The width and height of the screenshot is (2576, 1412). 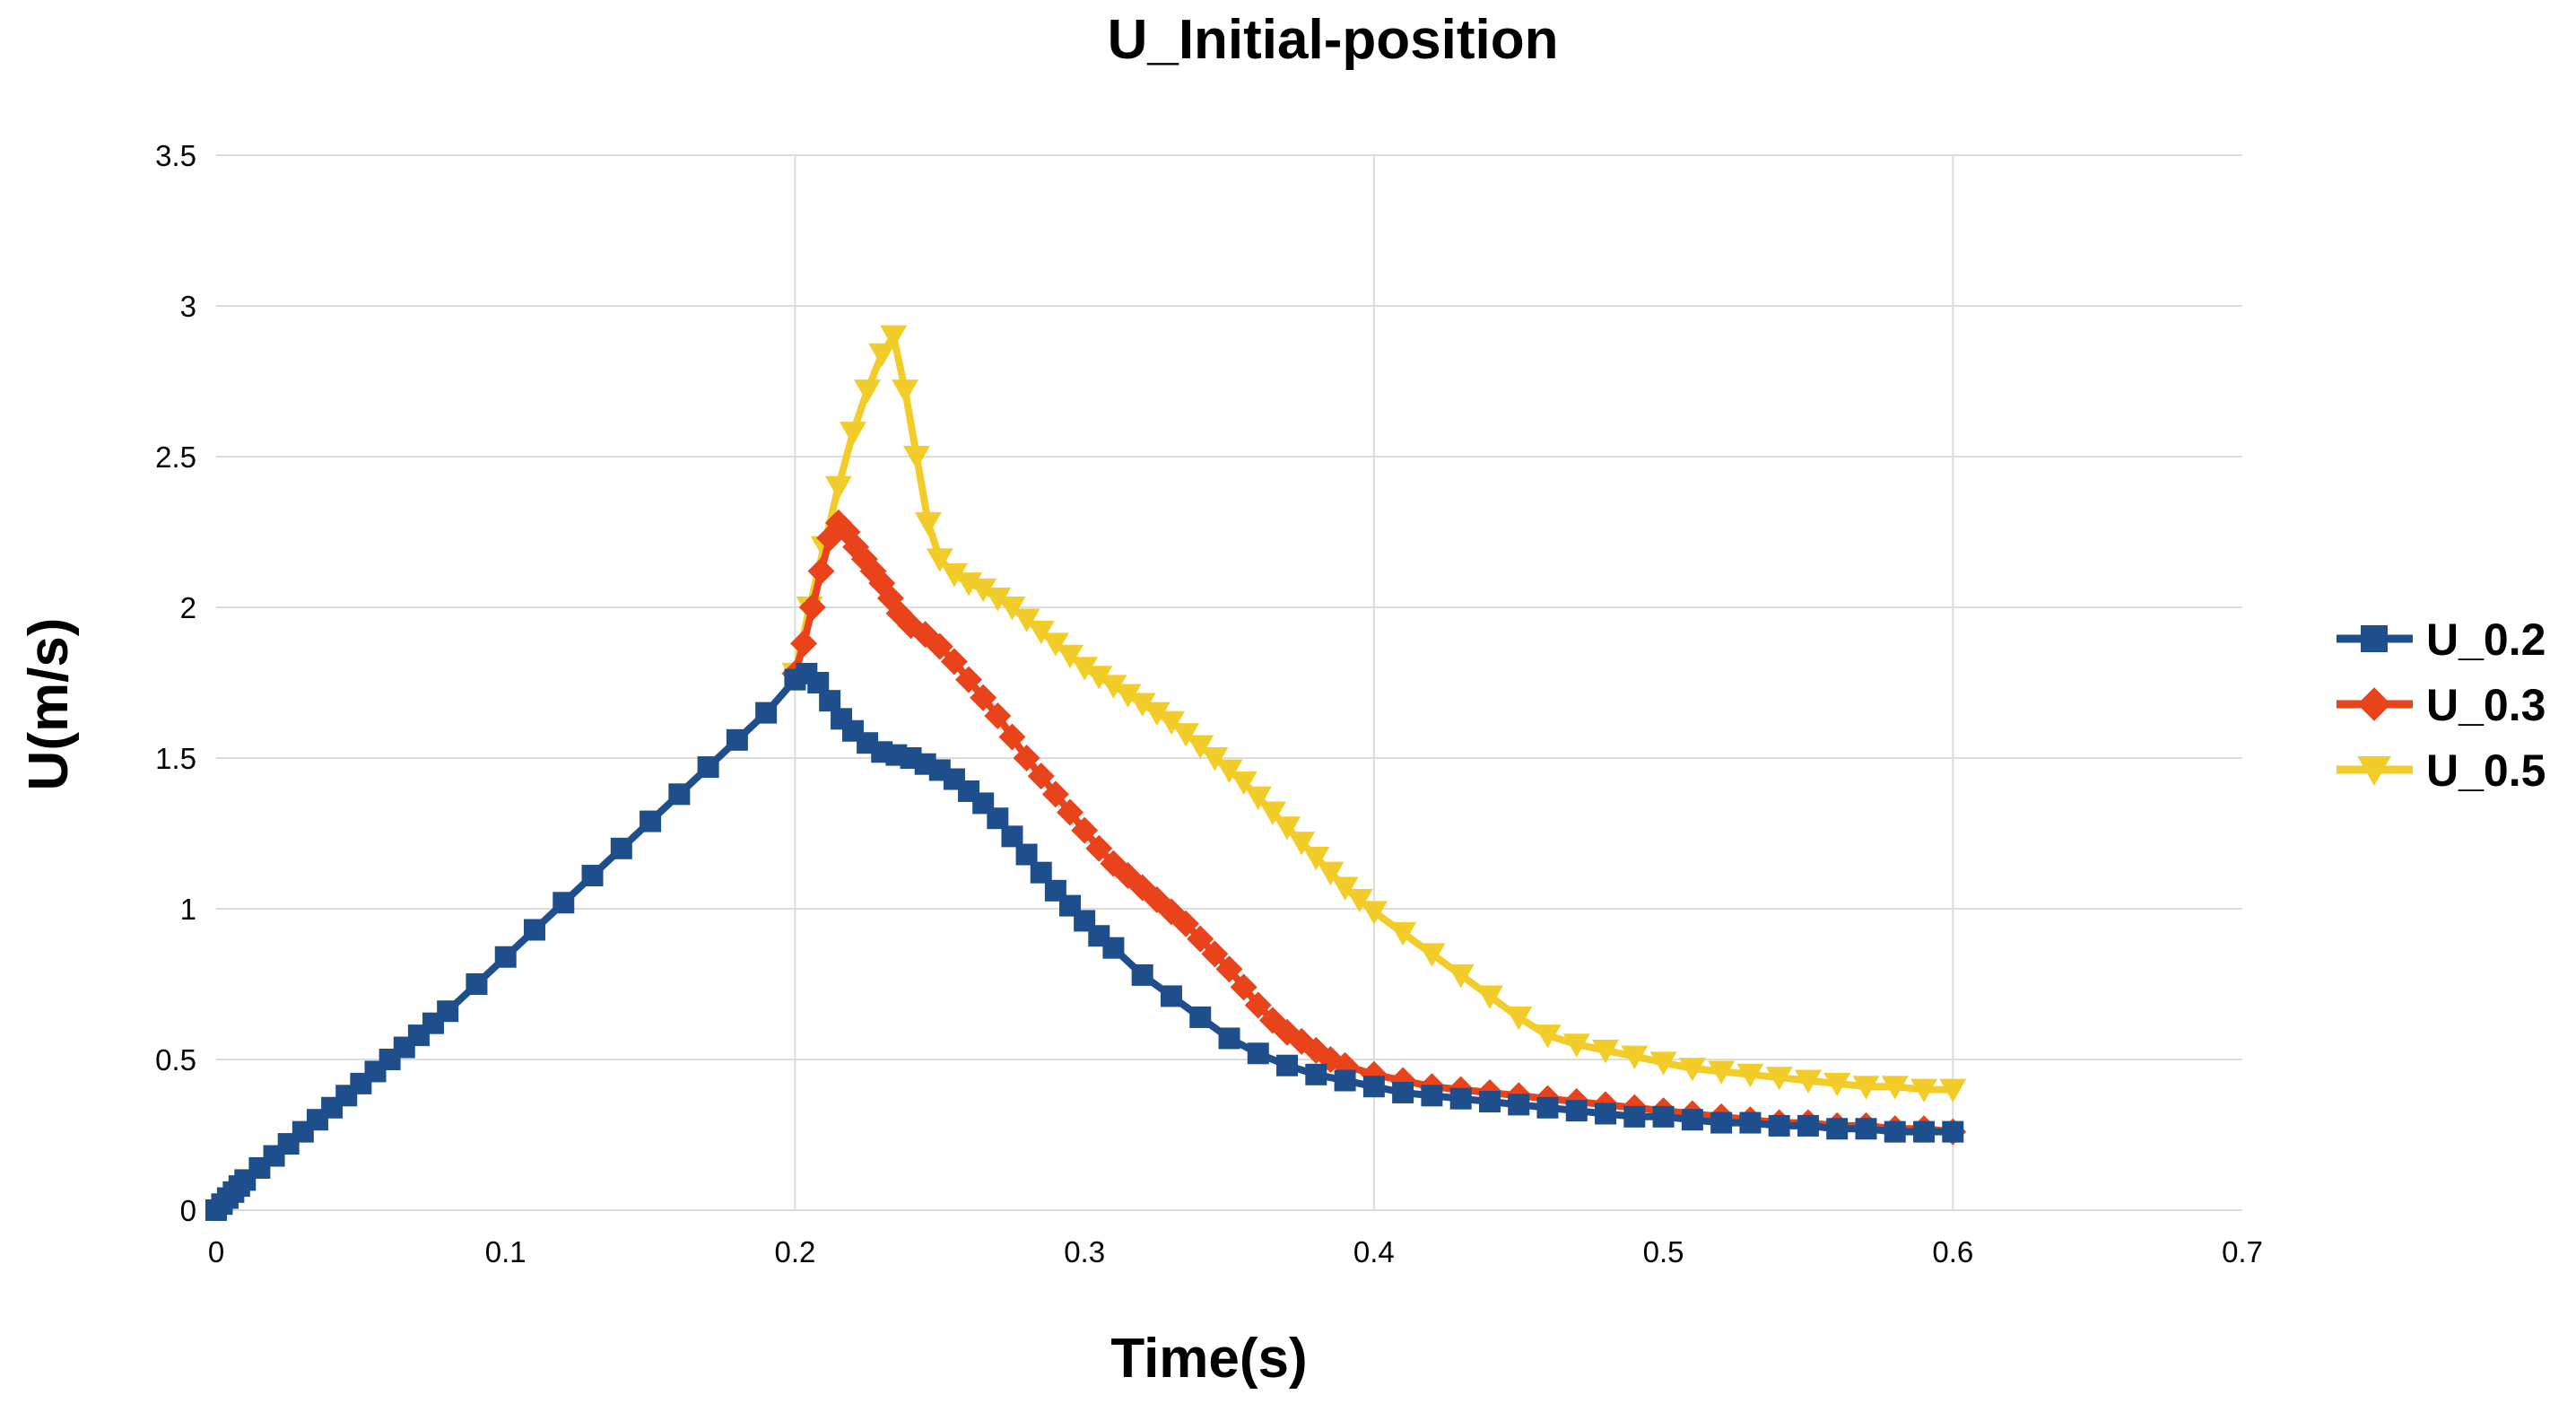 What do you see at coordinates (188, 307) in the screenshot?
I see `y-tick-label: 3` at bounding box center [188, 307].